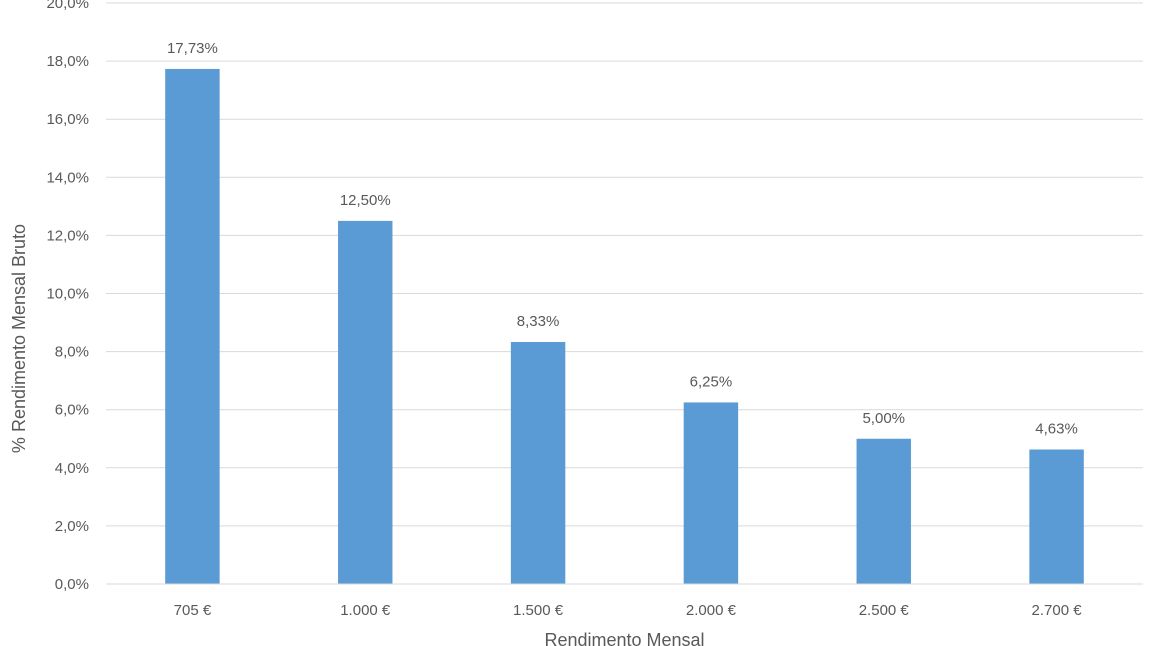 This screenshot has width=1168, height=646. What do you see at coordinates (628, 610) in the screenshot?
I see `x-axis-ticks: 705 € 1.000 € 1.500 € 2.000 € 2.500 € 2.700 €` at bounding box center [628, 610].